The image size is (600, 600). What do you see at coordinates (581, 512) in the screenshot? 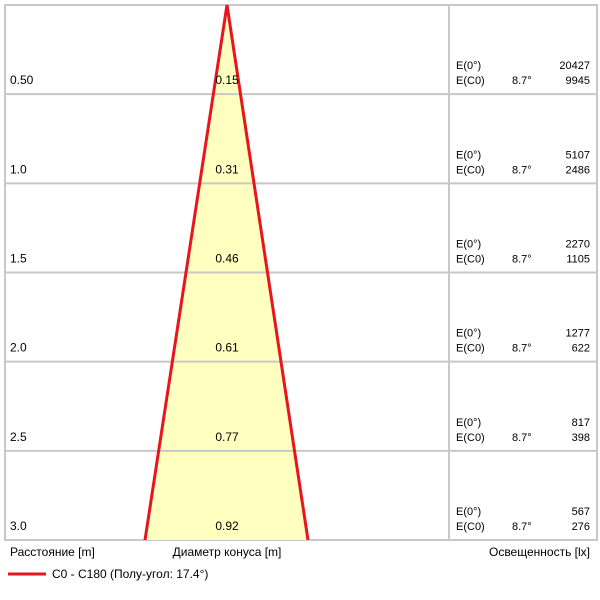
I see `e0-value: 567` at bounding box center [581, 512].